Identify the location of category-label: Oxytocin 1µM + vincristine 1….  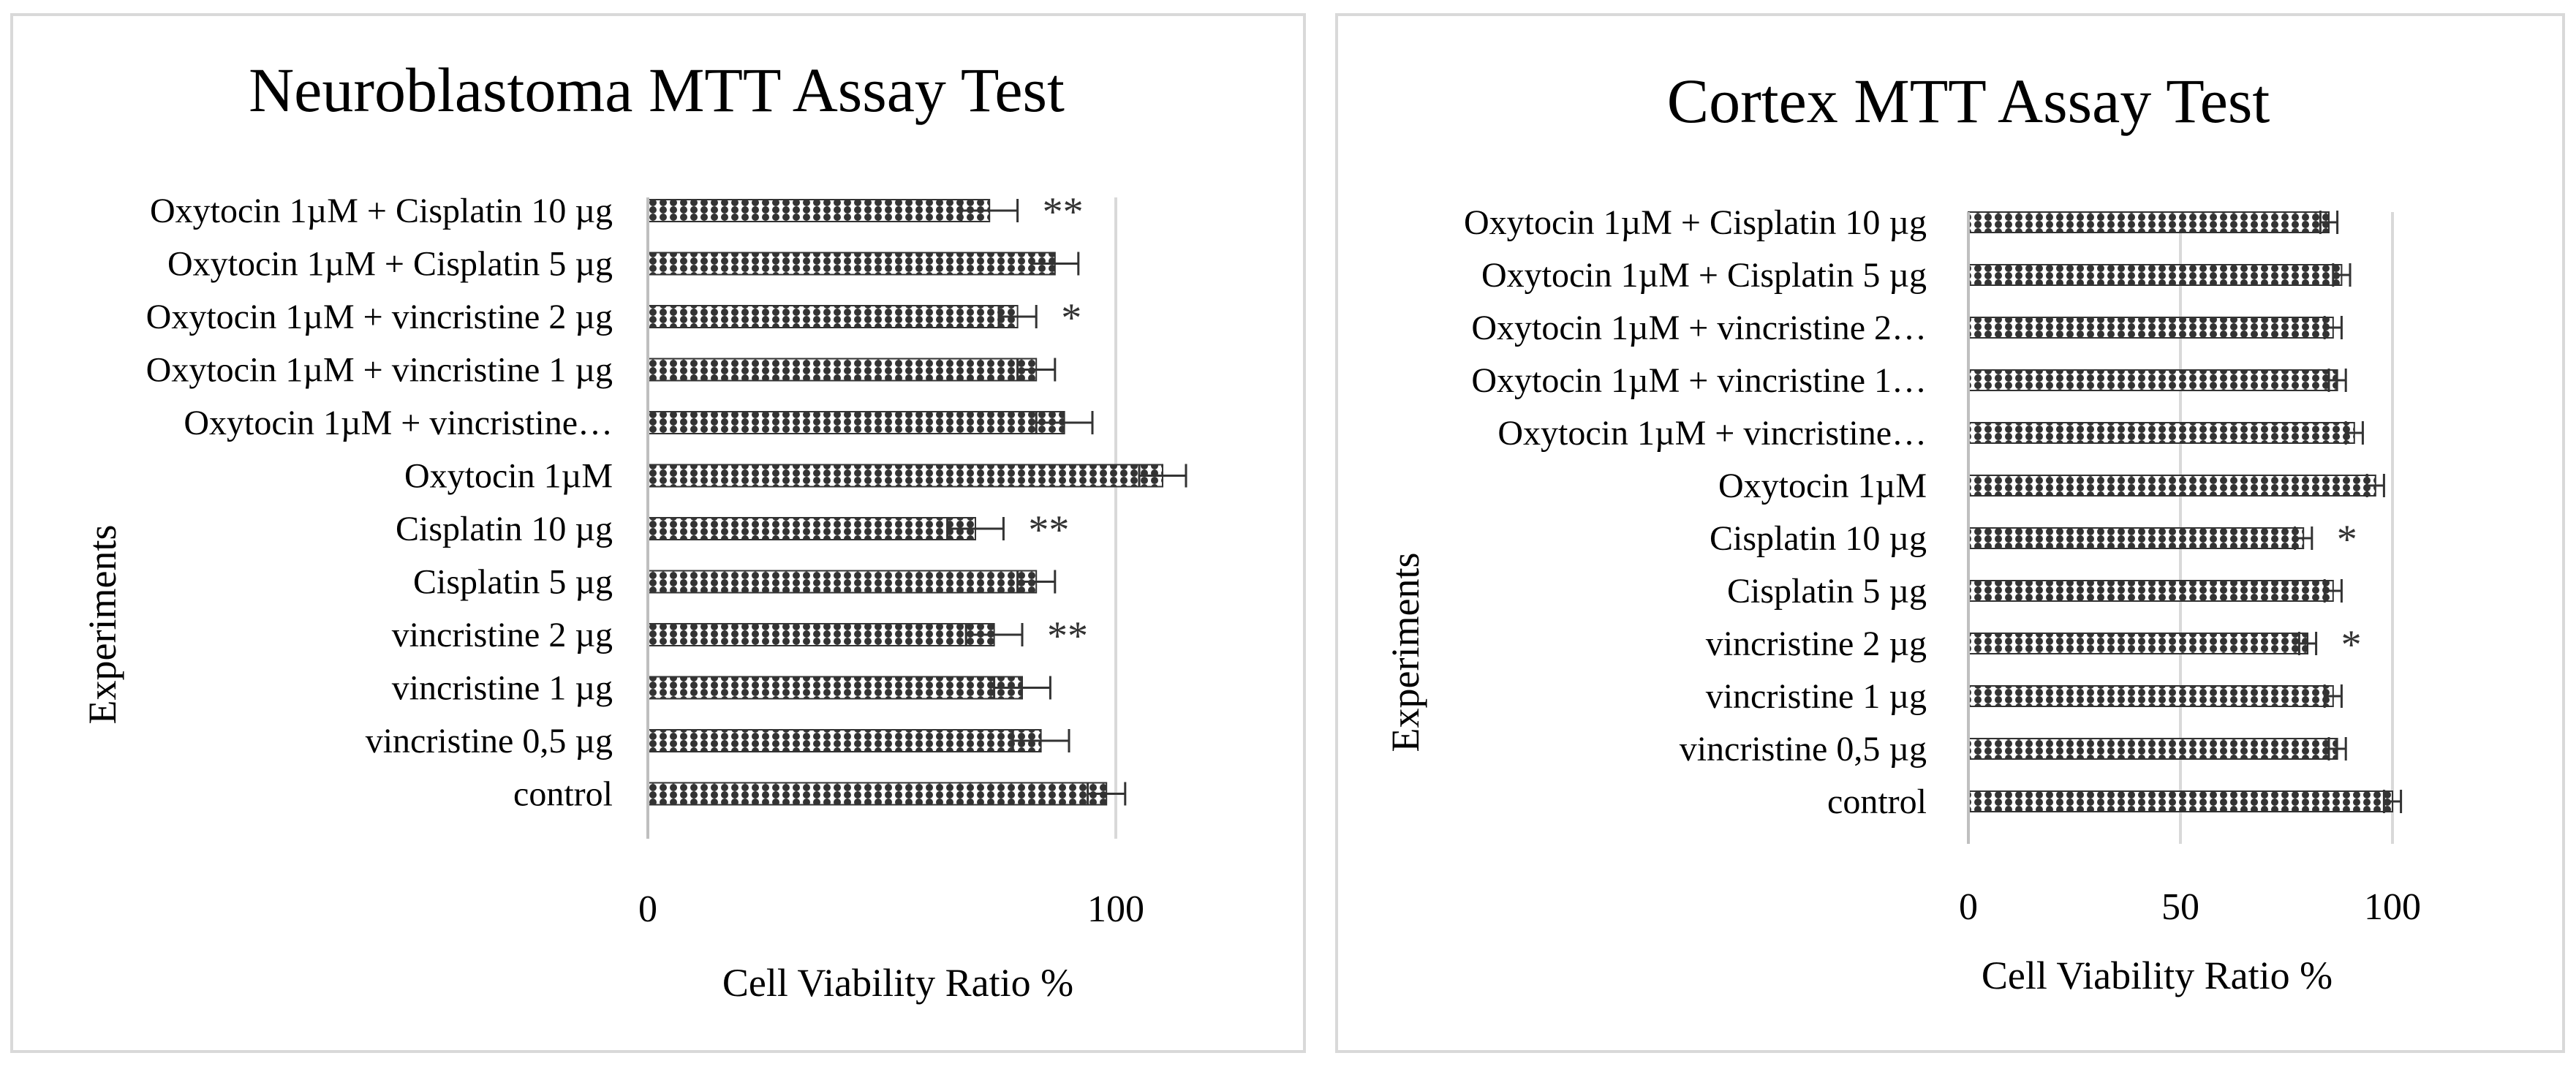
(1699, 380).